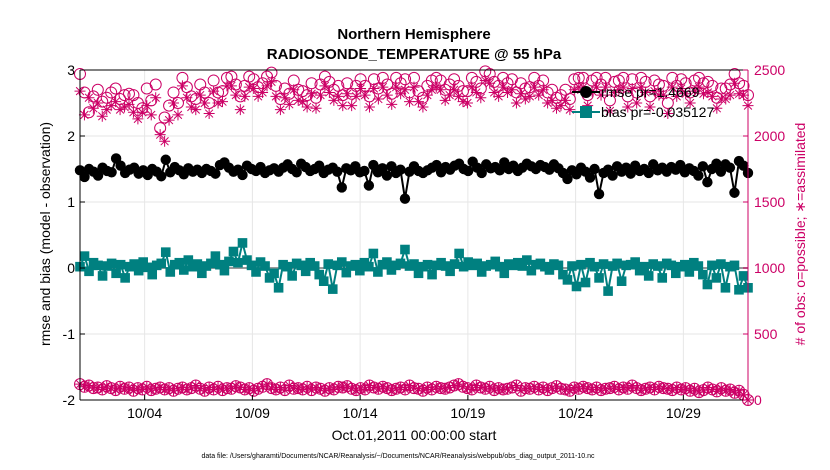  Describe the element at coordinates (414, 54) in the screenshot. I see `chart-subtitle: RADIOSONDE_TEMPERATURE @ 55 hPa` at that location.